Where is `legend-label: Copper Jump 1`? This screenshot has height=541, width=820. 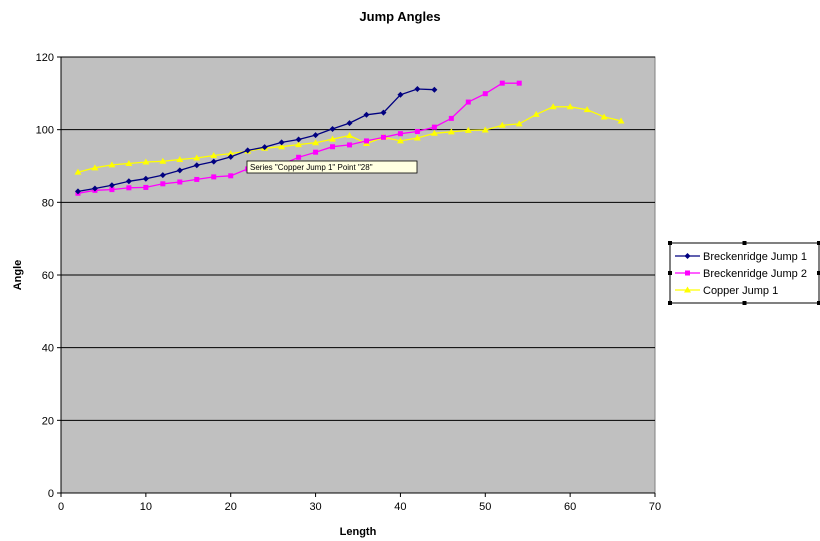 legend-label: Copper Jump 1 is located at coordinates (740, 291).